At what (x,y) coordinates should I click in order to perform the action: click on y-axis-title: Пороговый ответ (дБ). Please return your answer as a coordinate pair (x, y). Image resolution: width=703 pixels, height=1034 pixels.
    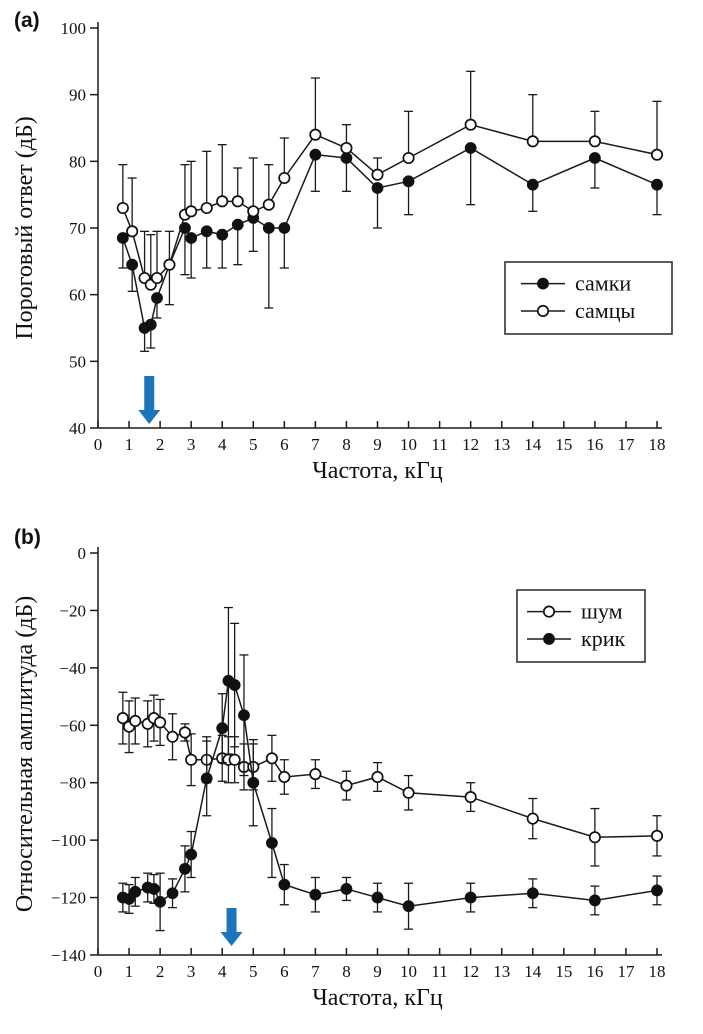
    Looking at the image, I should click on (25, 227).